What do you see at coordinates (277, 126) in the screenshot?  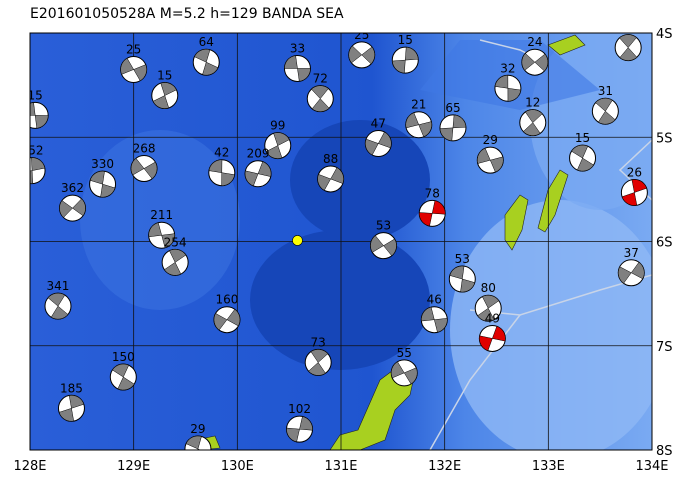 I see `depth-label: 99` at bounding box center [277, 126].